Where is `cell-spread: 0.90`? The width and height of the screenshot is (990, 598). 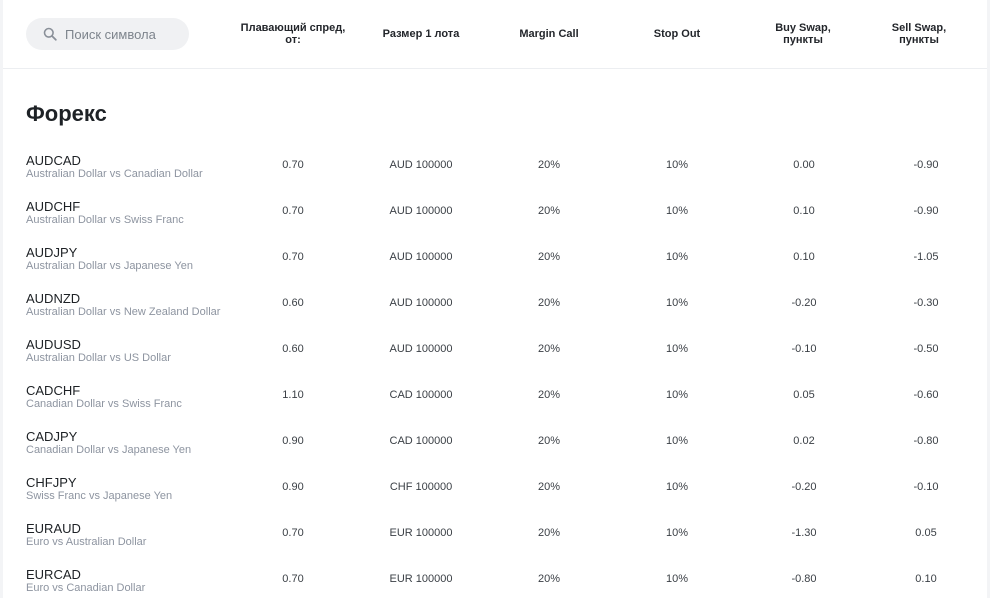
cell-spread: 0.90 is located at coordinates (293, 487).